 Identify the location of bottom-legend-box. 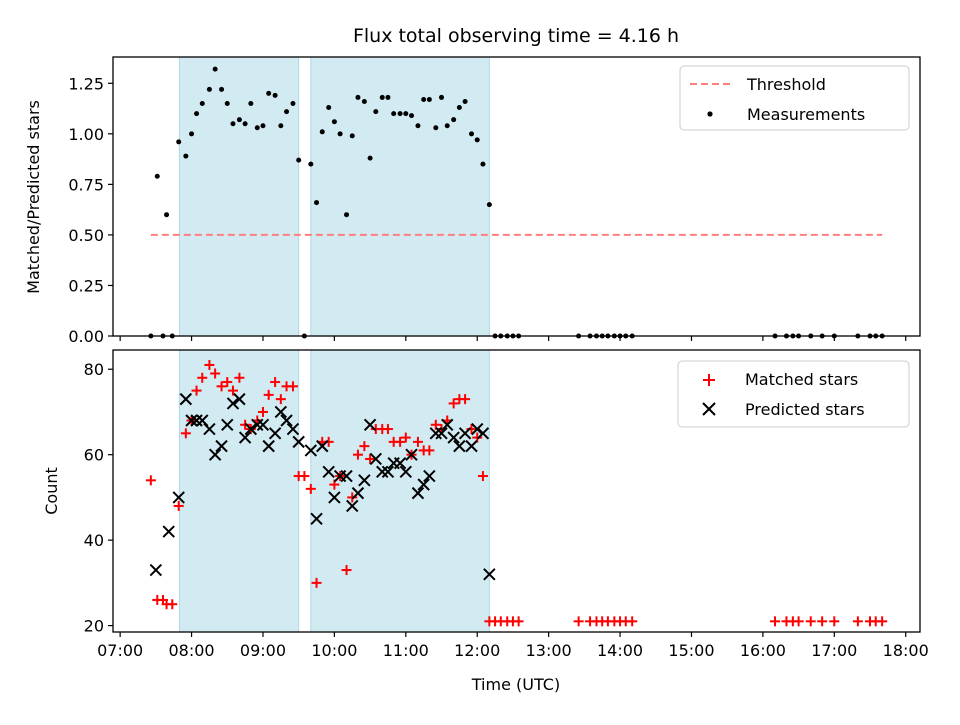
(793, 394).